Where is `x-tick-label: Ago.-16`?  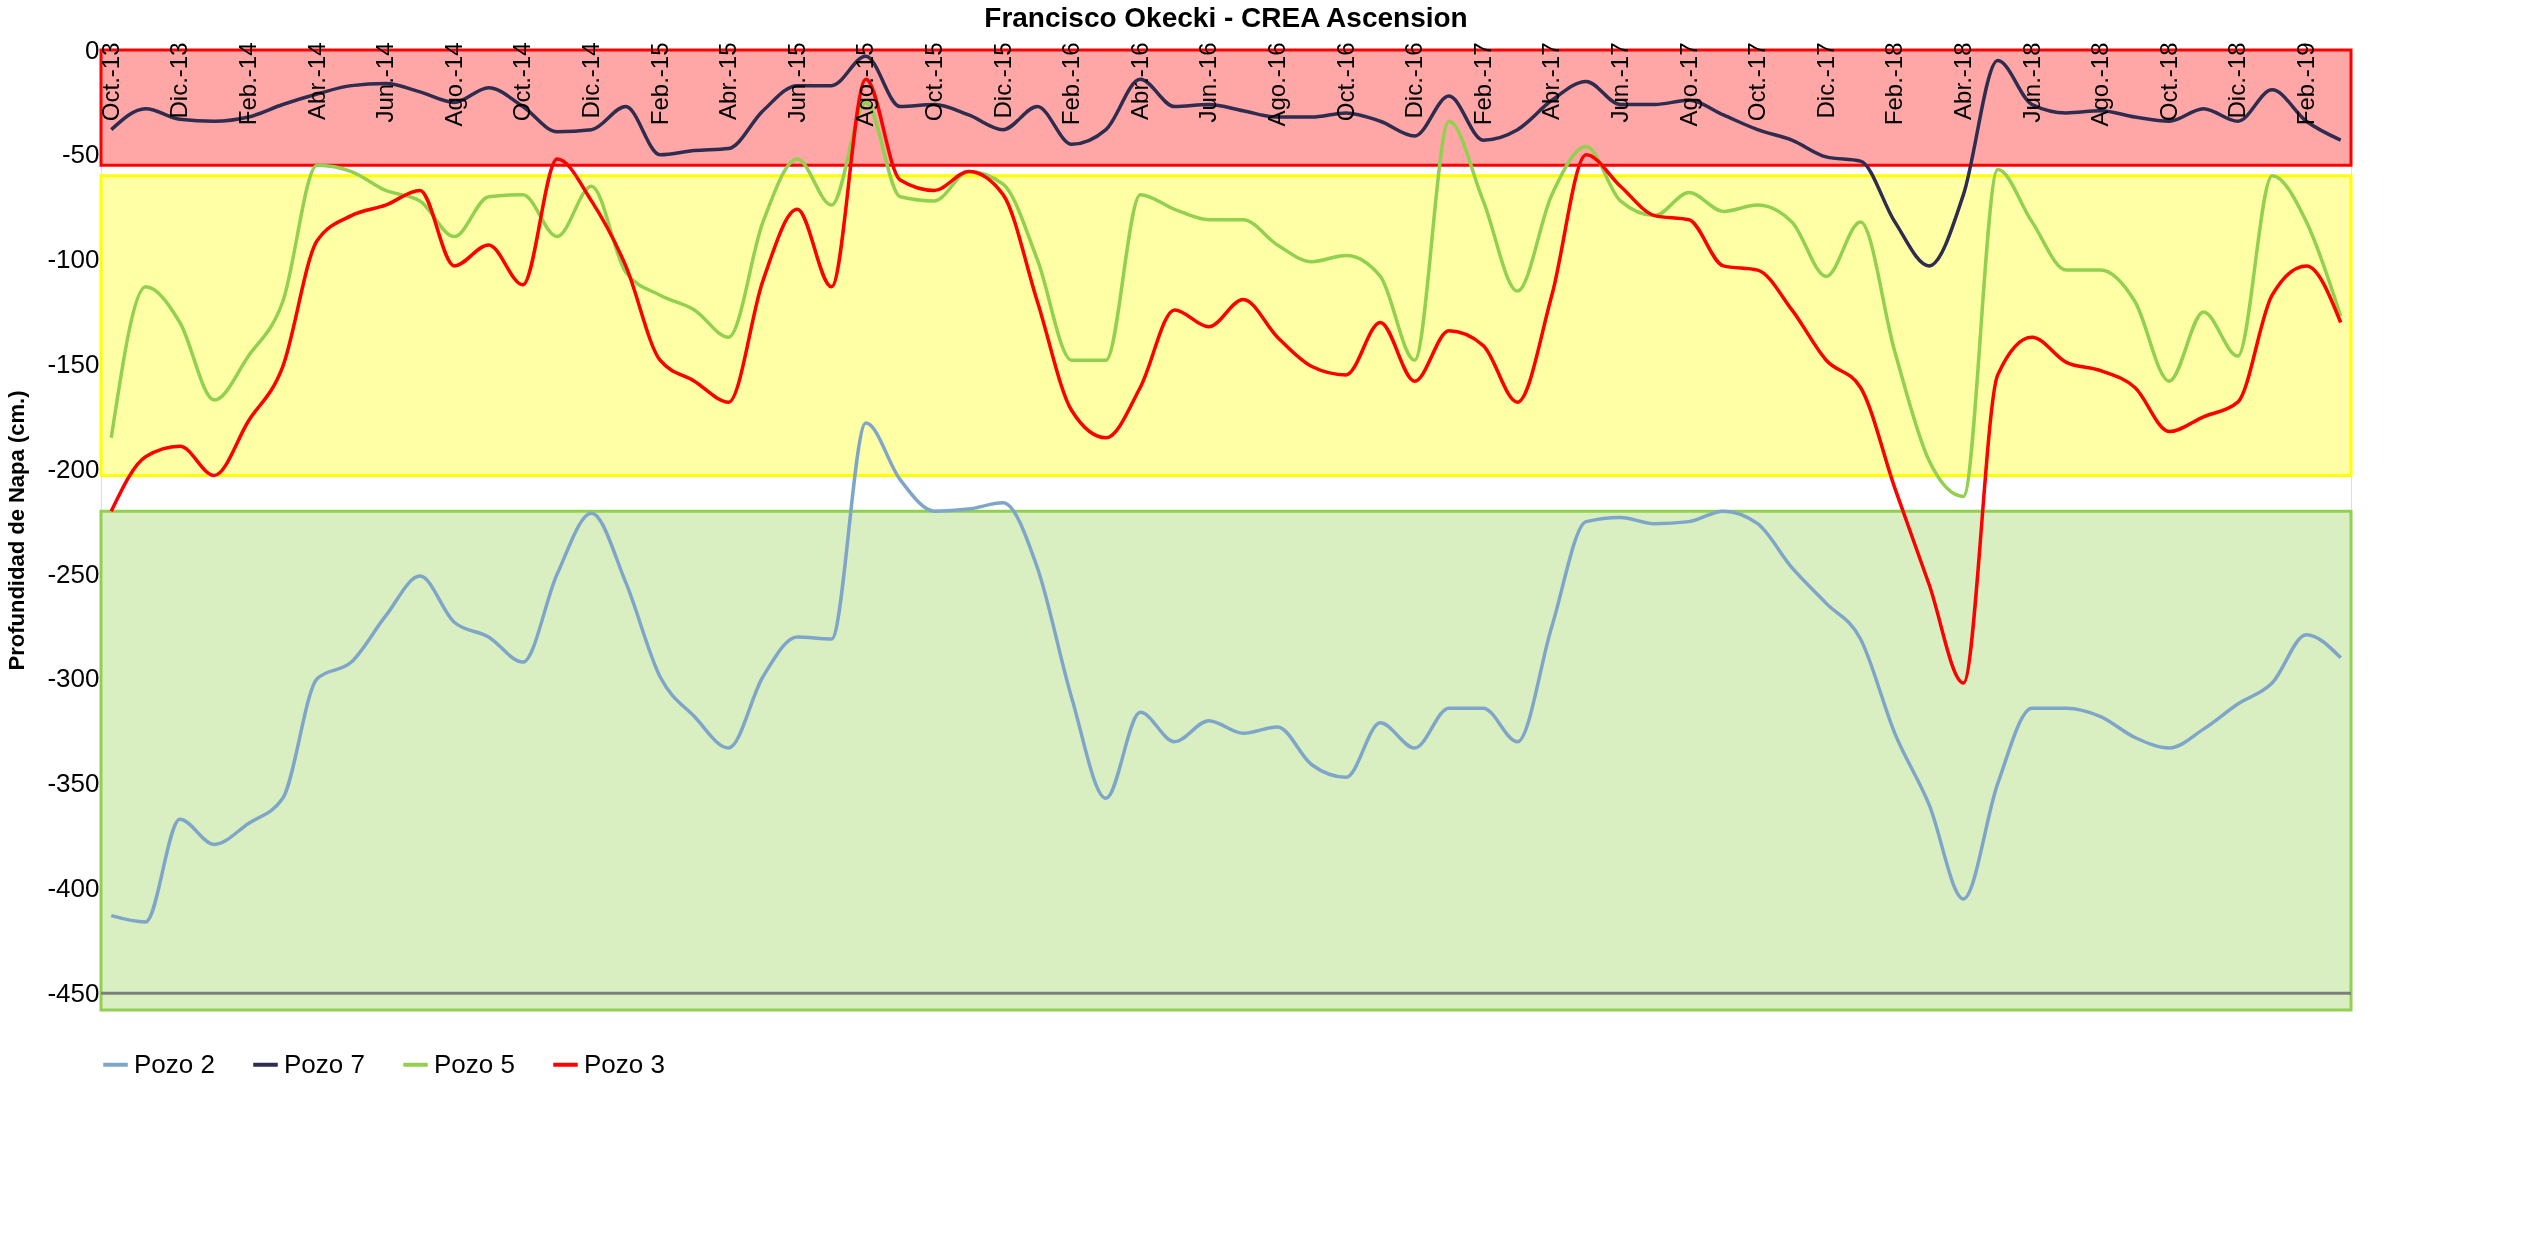 x-tick-label: Ago.-16 is located at coordinates (1276, 84).